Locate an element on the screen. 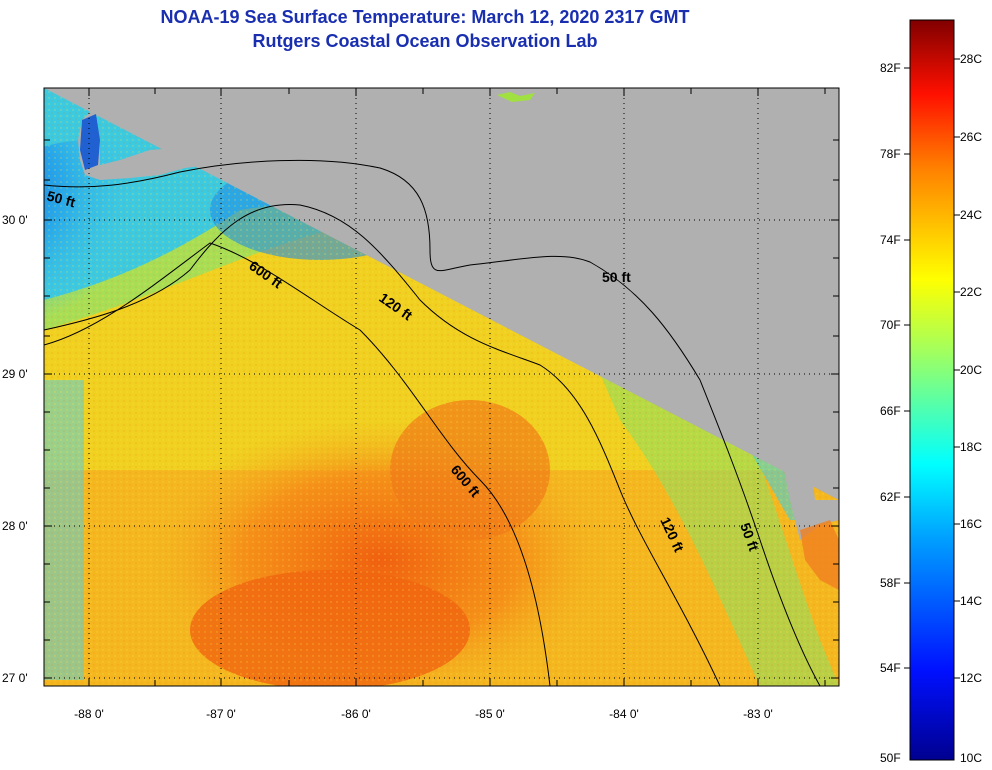 The height and width of the screenshot is (770, 992). colorbar-f-58: 58F is located at coordinates (890, 583).